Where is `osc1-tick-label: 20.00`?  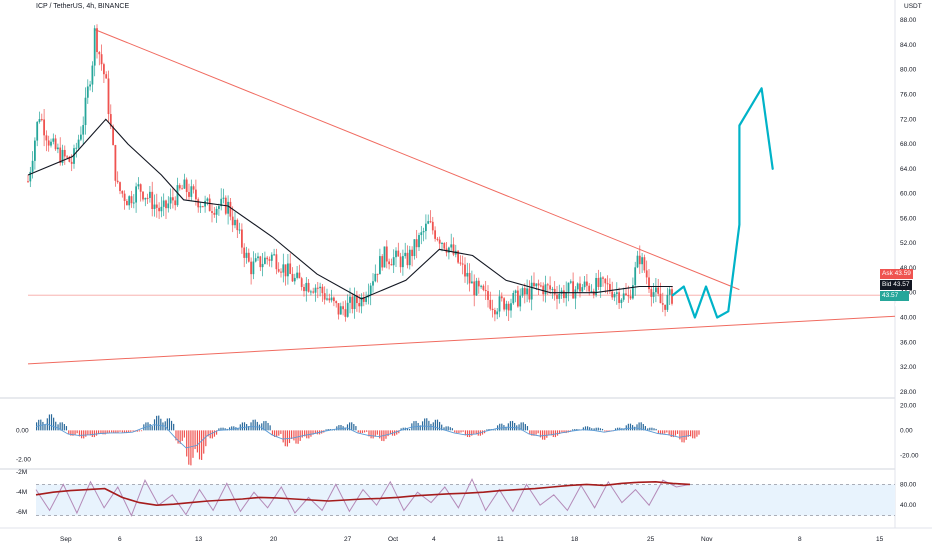
osc1-tick-label: 20.00 is located at coordinates (908, 405).